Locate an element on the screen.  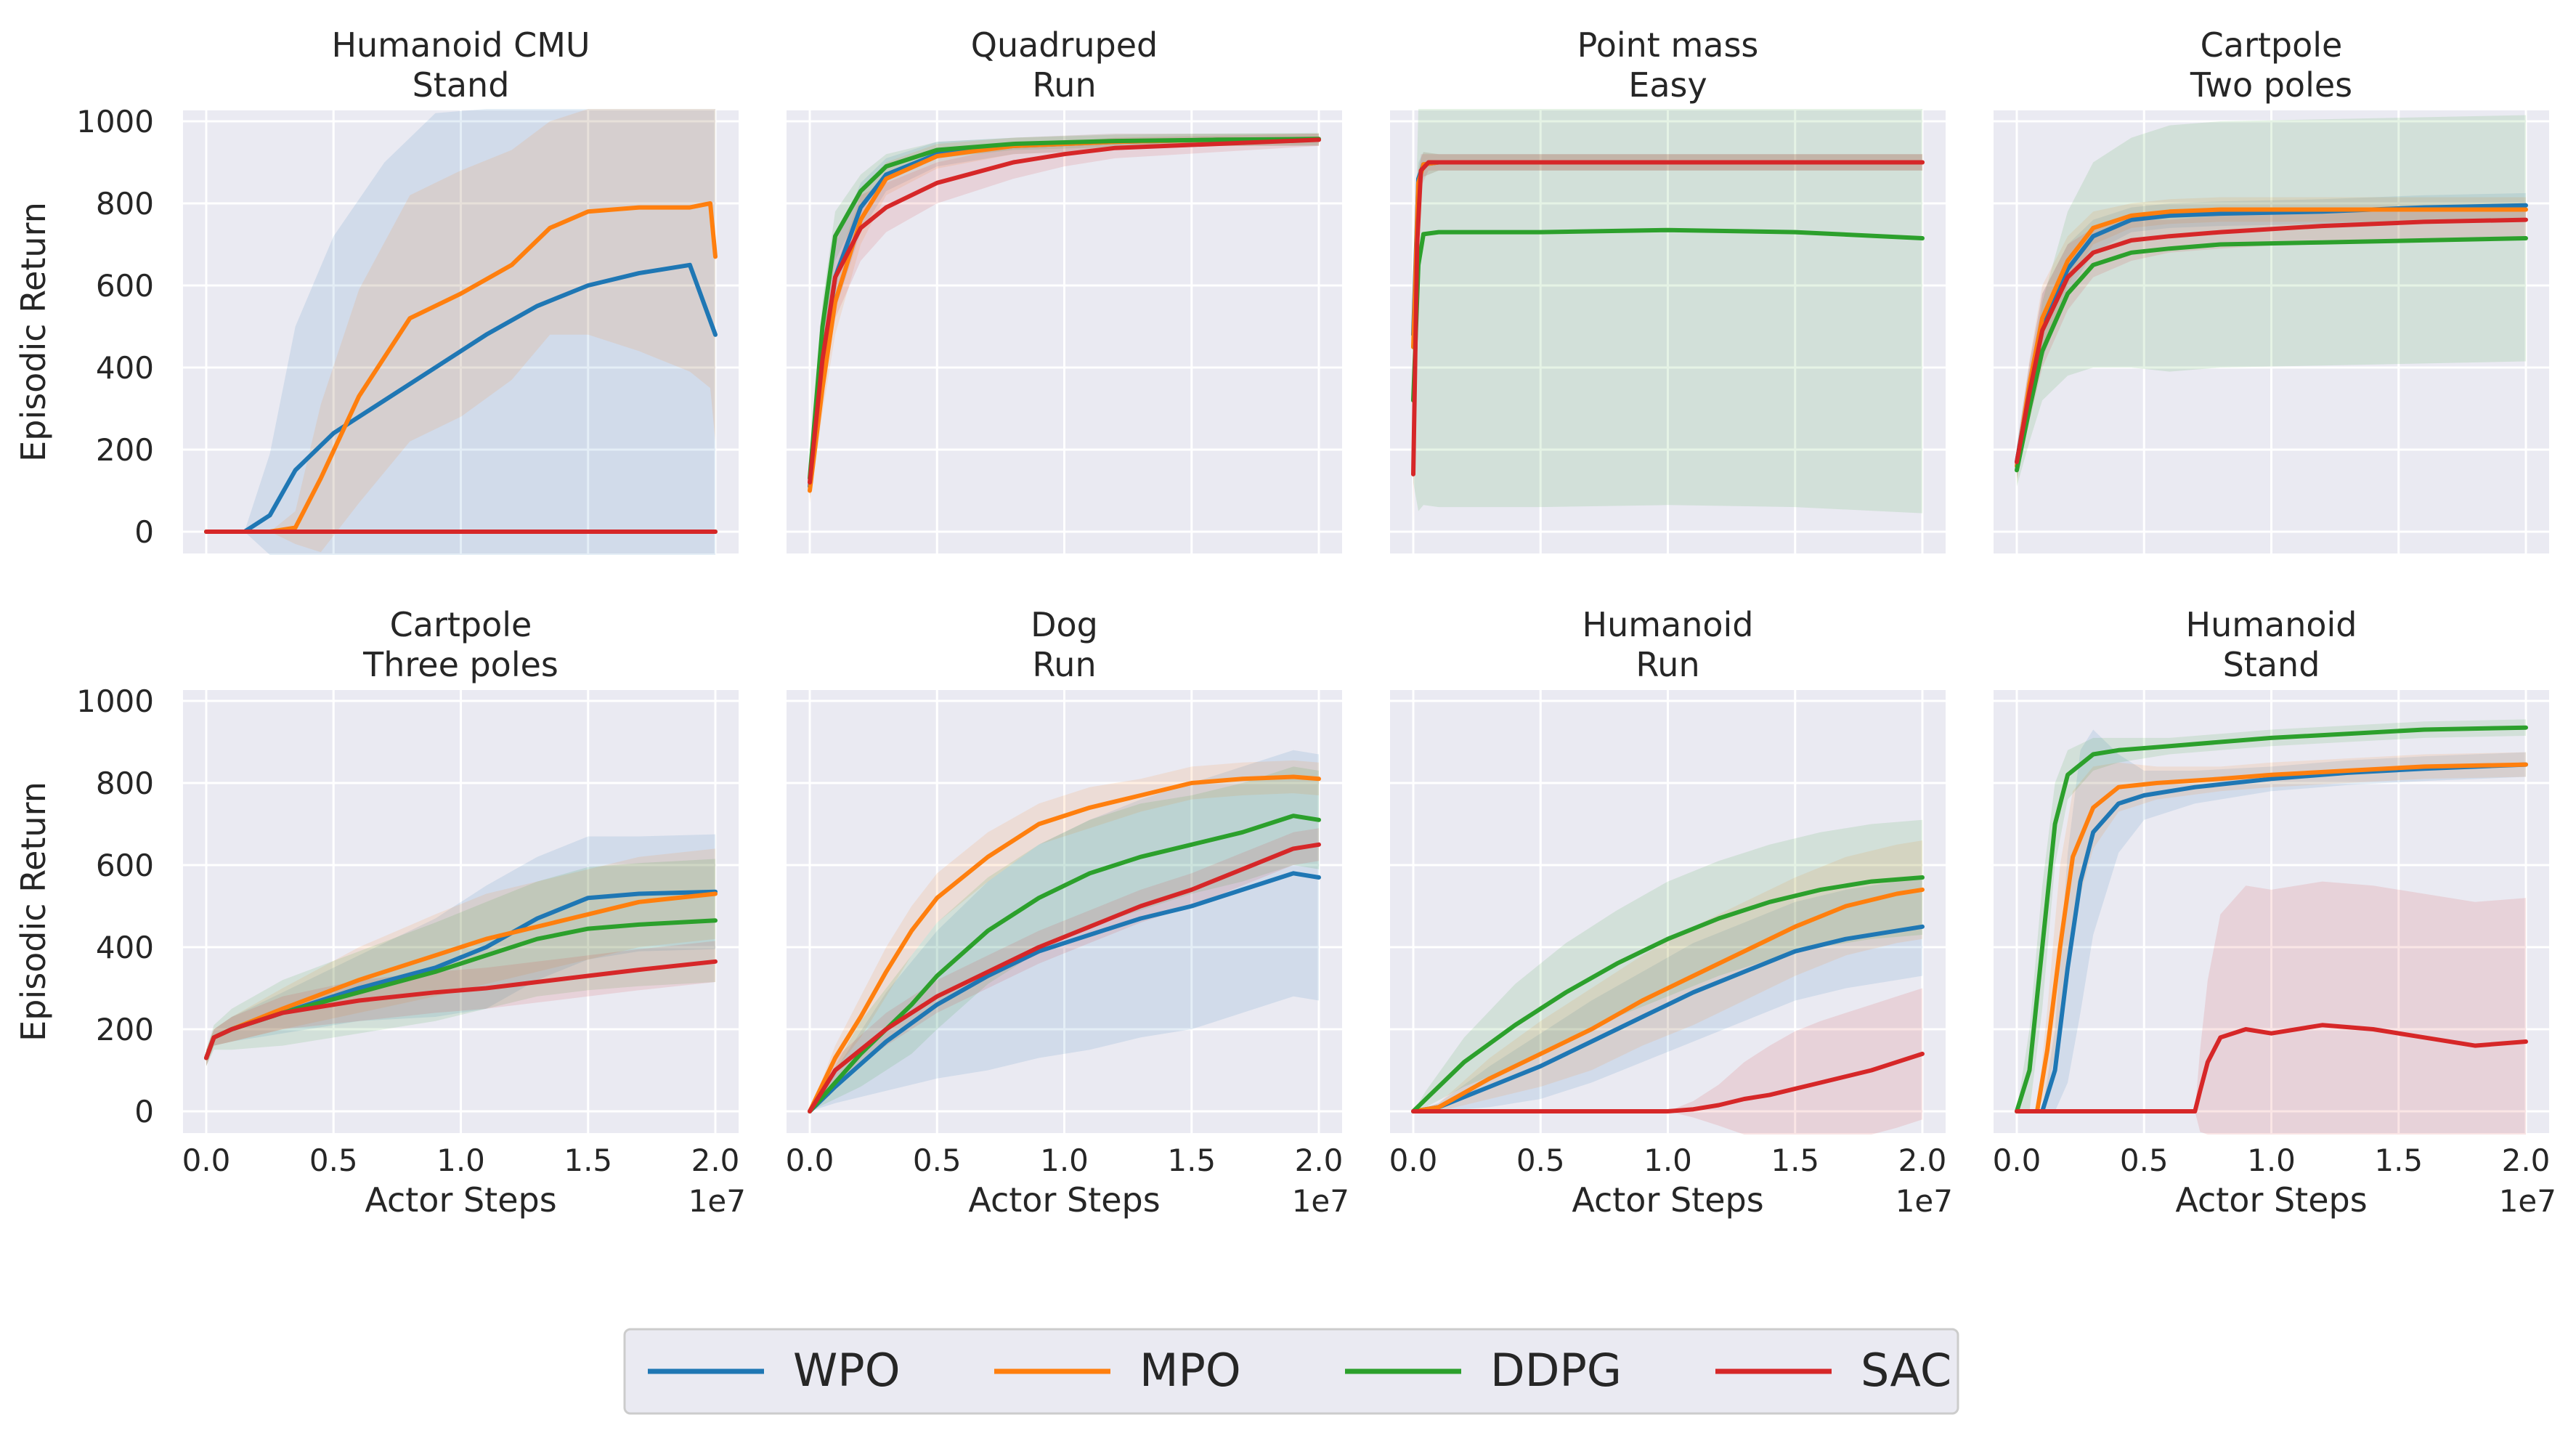
legend-item-ddpg: DDPG is located at coordinates (1484, 1370).